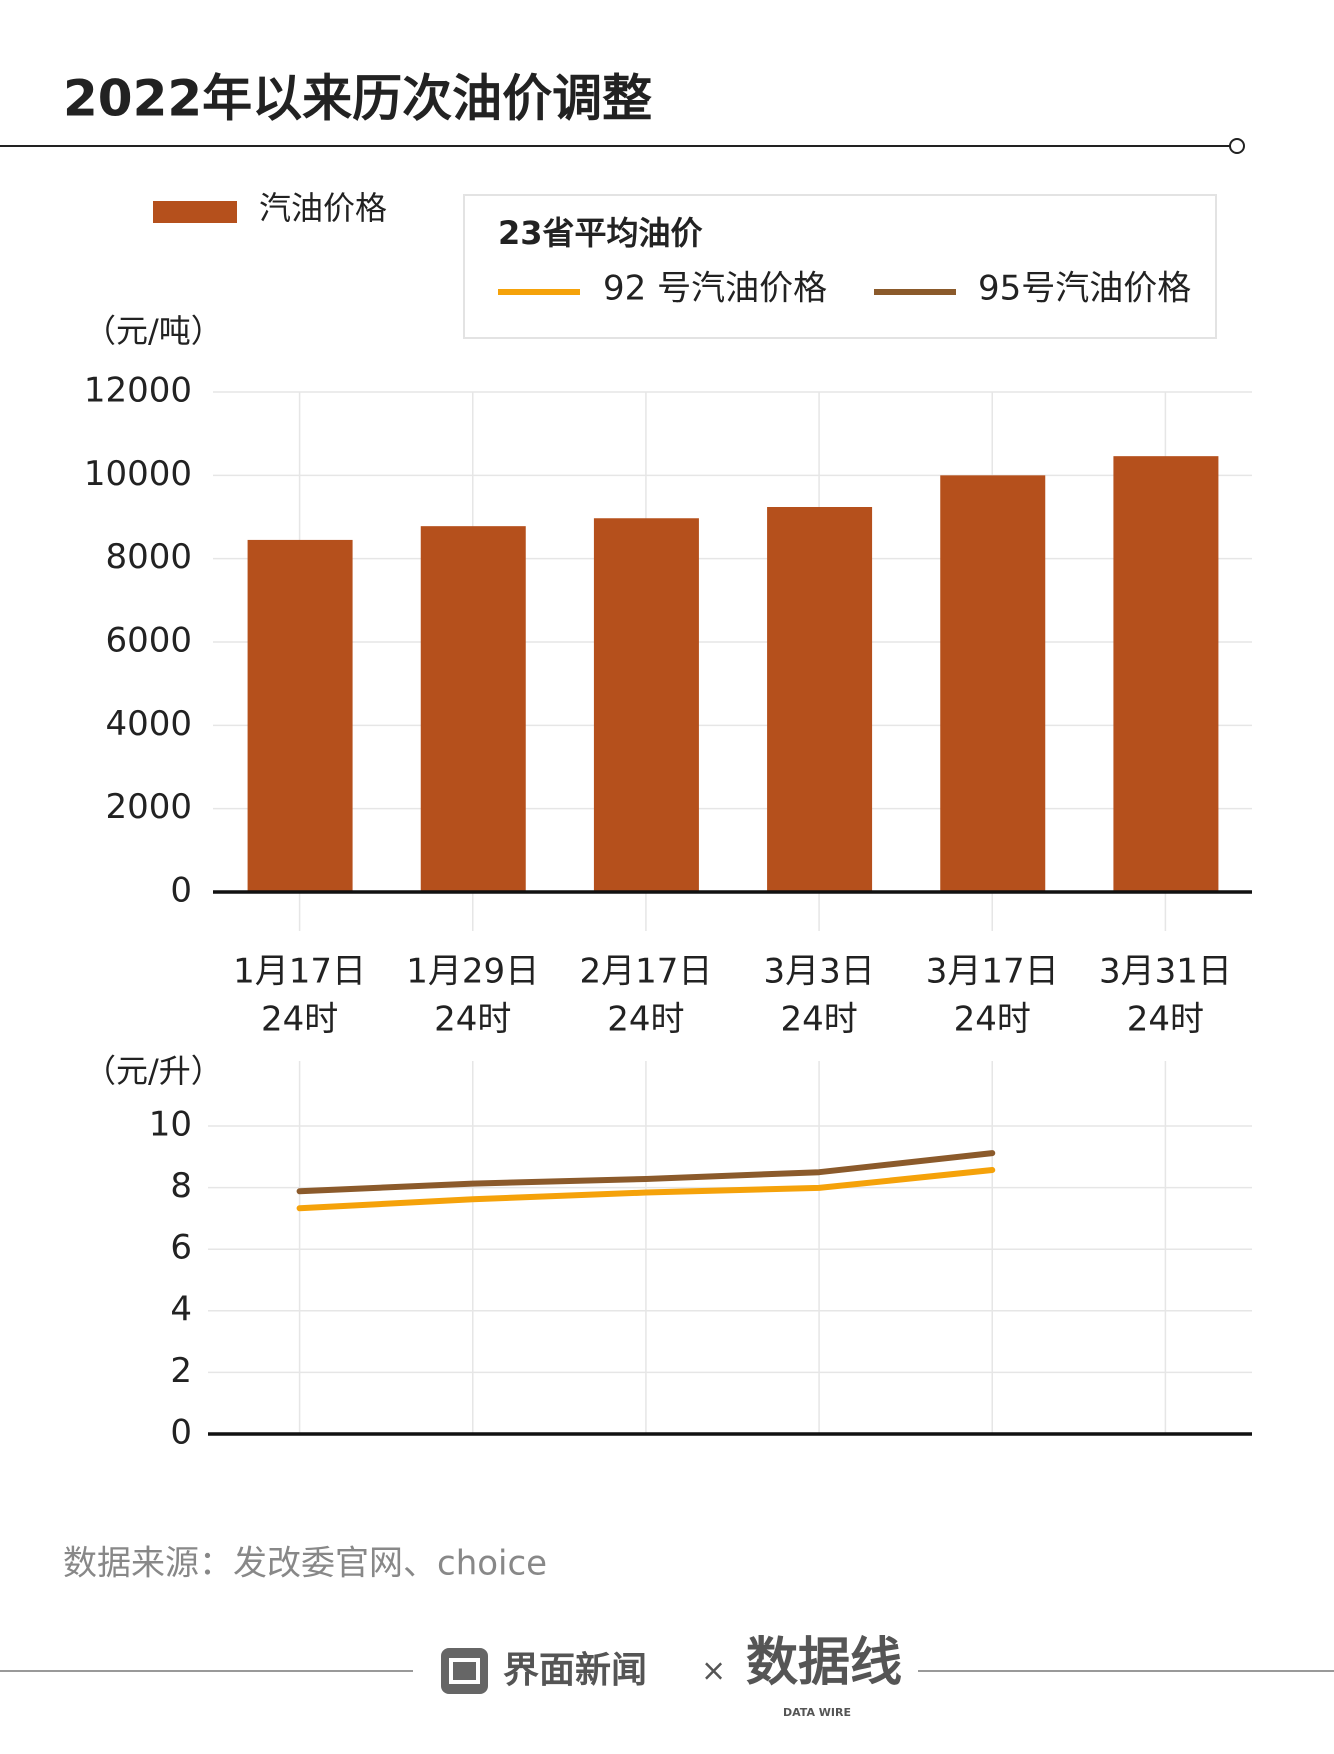  Describe the element at coordinates (181, 1248) in the screenshot. I see `y-tick-label: 6` at that location.